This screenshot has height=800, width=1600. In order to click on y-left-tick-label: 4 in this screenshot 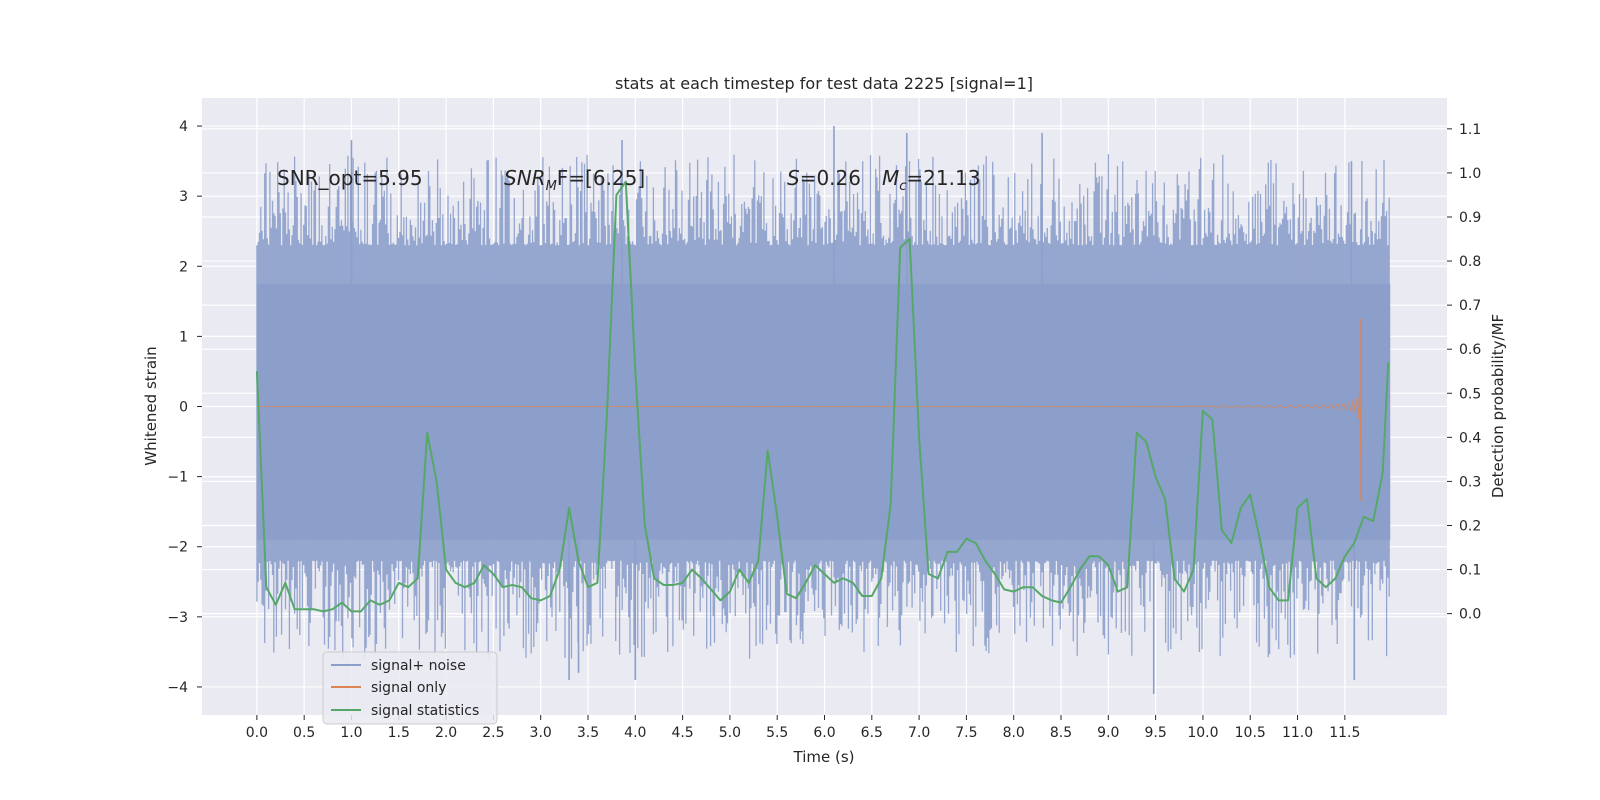, I will do `click(183, 127)`.